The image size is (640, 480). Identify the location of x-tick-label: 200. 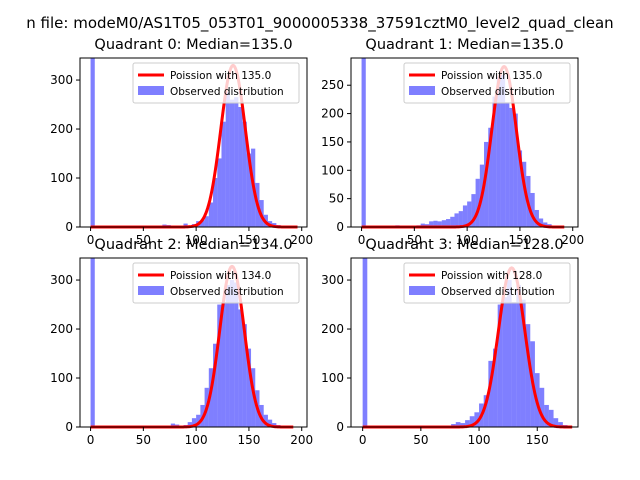
(301, 440).